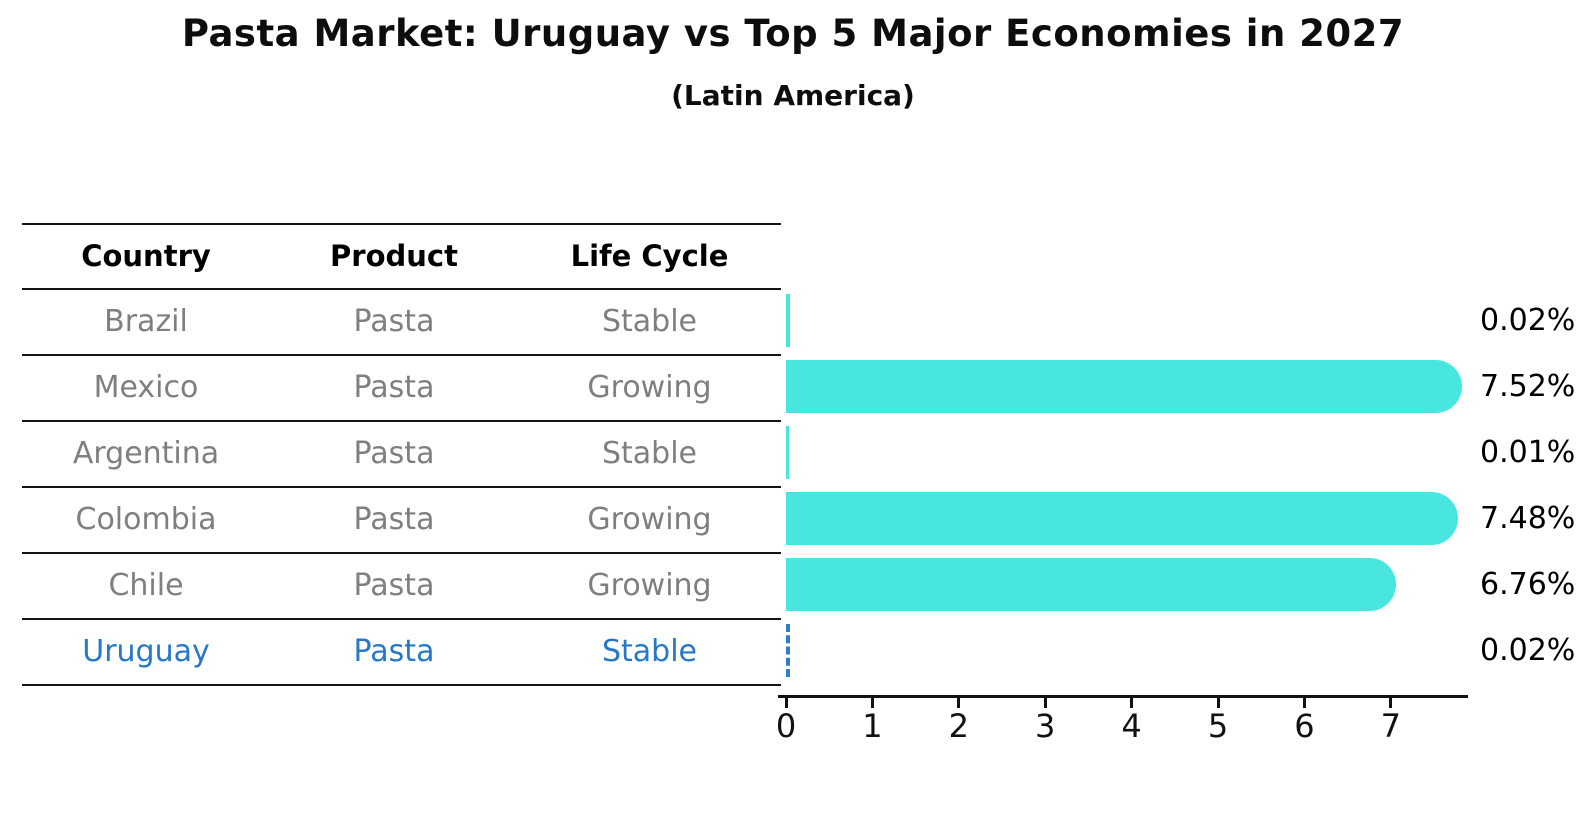 The image size is (1586, 823). Describe the element at coordinates (146, 519) in the screenshot. I see `cell-country: Colombia` at that location.